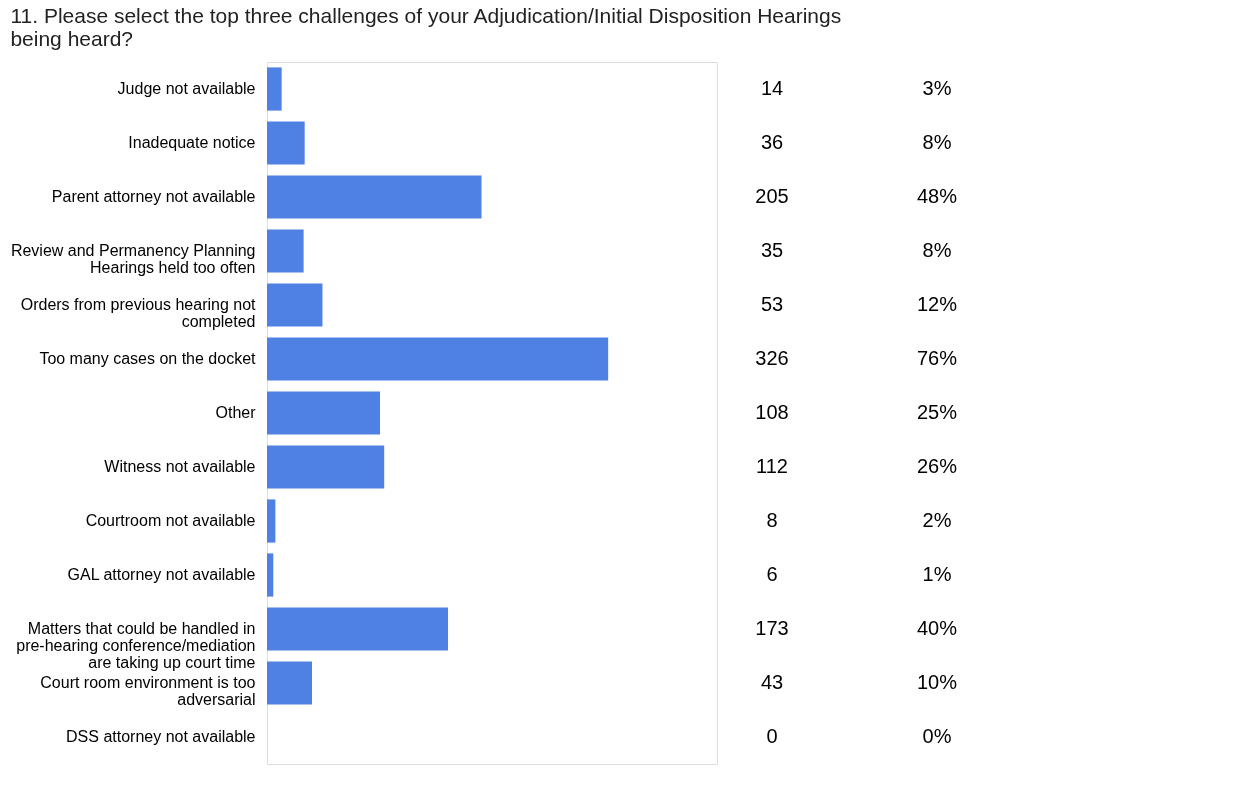  I want to click on data-label: 108, so click(772, 412).